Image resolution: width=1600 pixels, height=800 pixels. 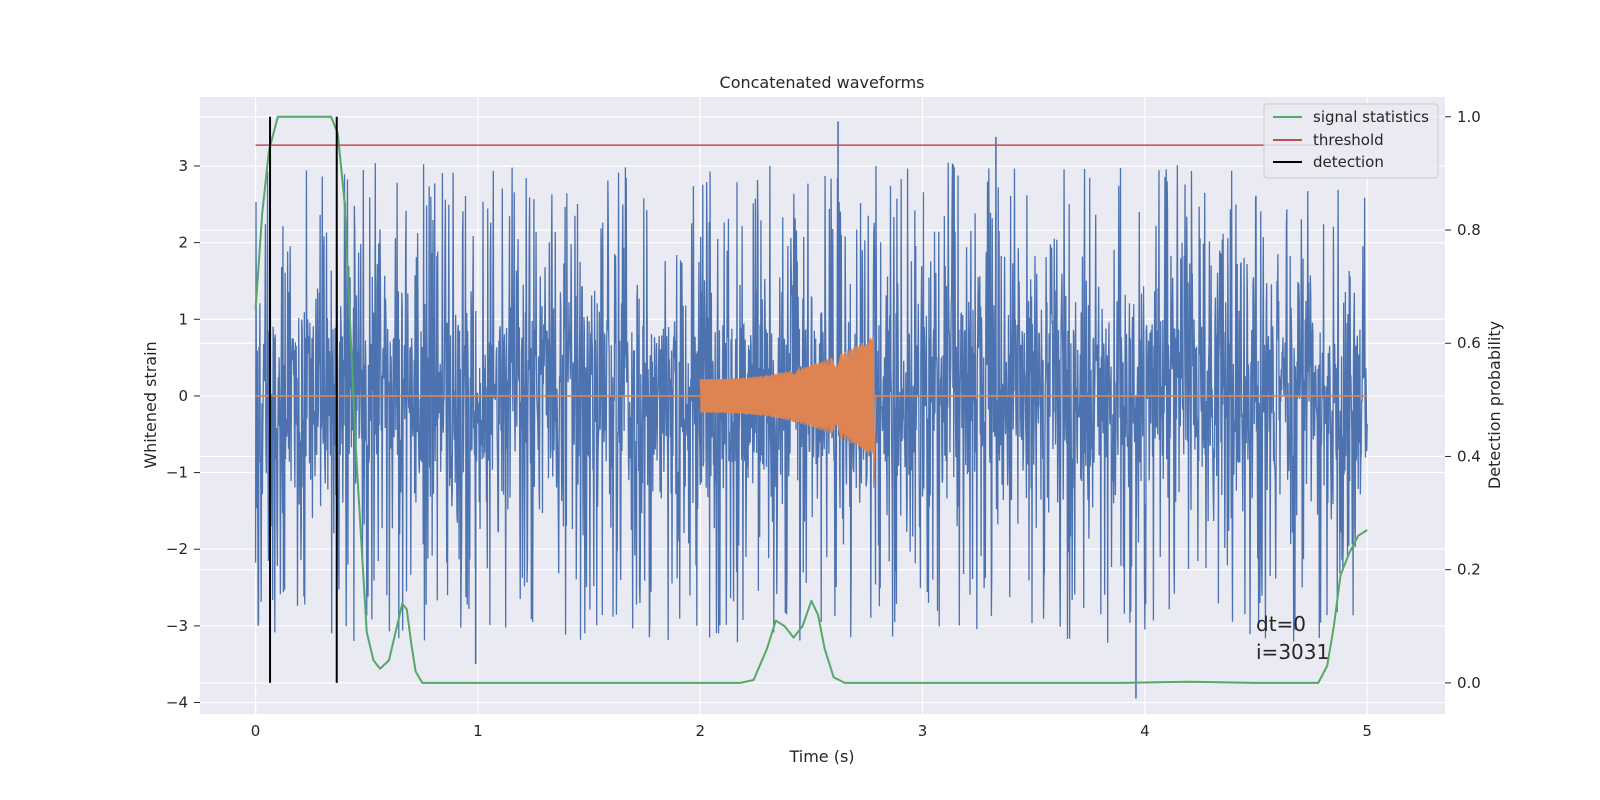 What do you see at coordinates (177, 473) in the screenshot?
I see `y-tick-label: −1` at bounding box center [177, 473].